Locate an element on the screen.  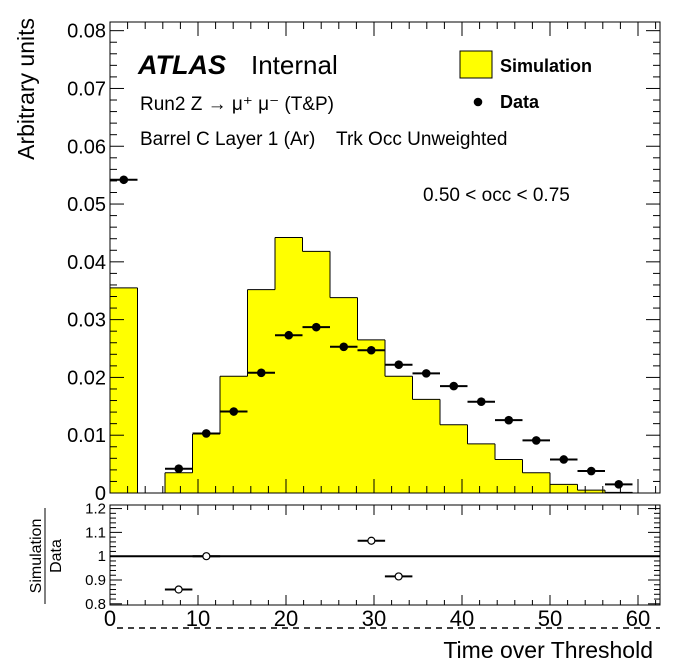
ratio-ylabel-denominator: Data is located at coordinates (56, 556).